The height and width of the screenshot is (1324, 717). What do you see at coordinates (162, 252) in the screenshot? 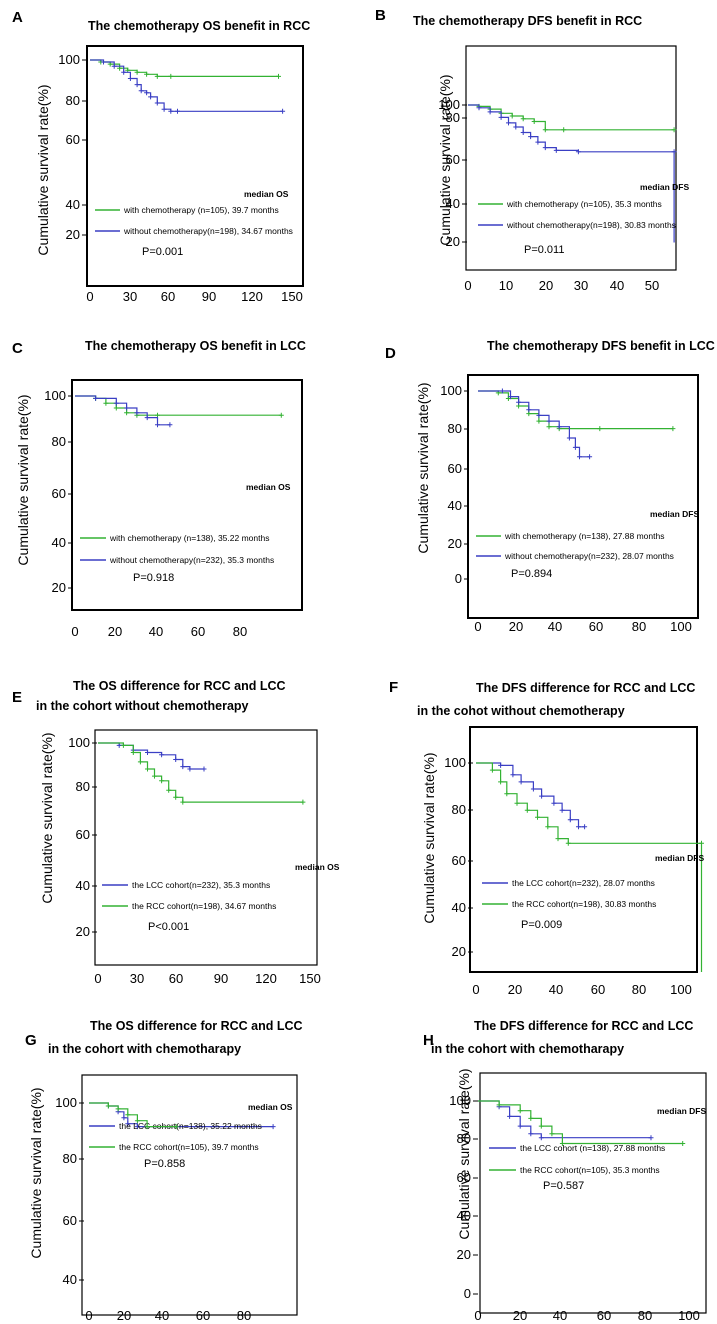
I see `p-value: P=0.001` at bounding box center [162, 252].